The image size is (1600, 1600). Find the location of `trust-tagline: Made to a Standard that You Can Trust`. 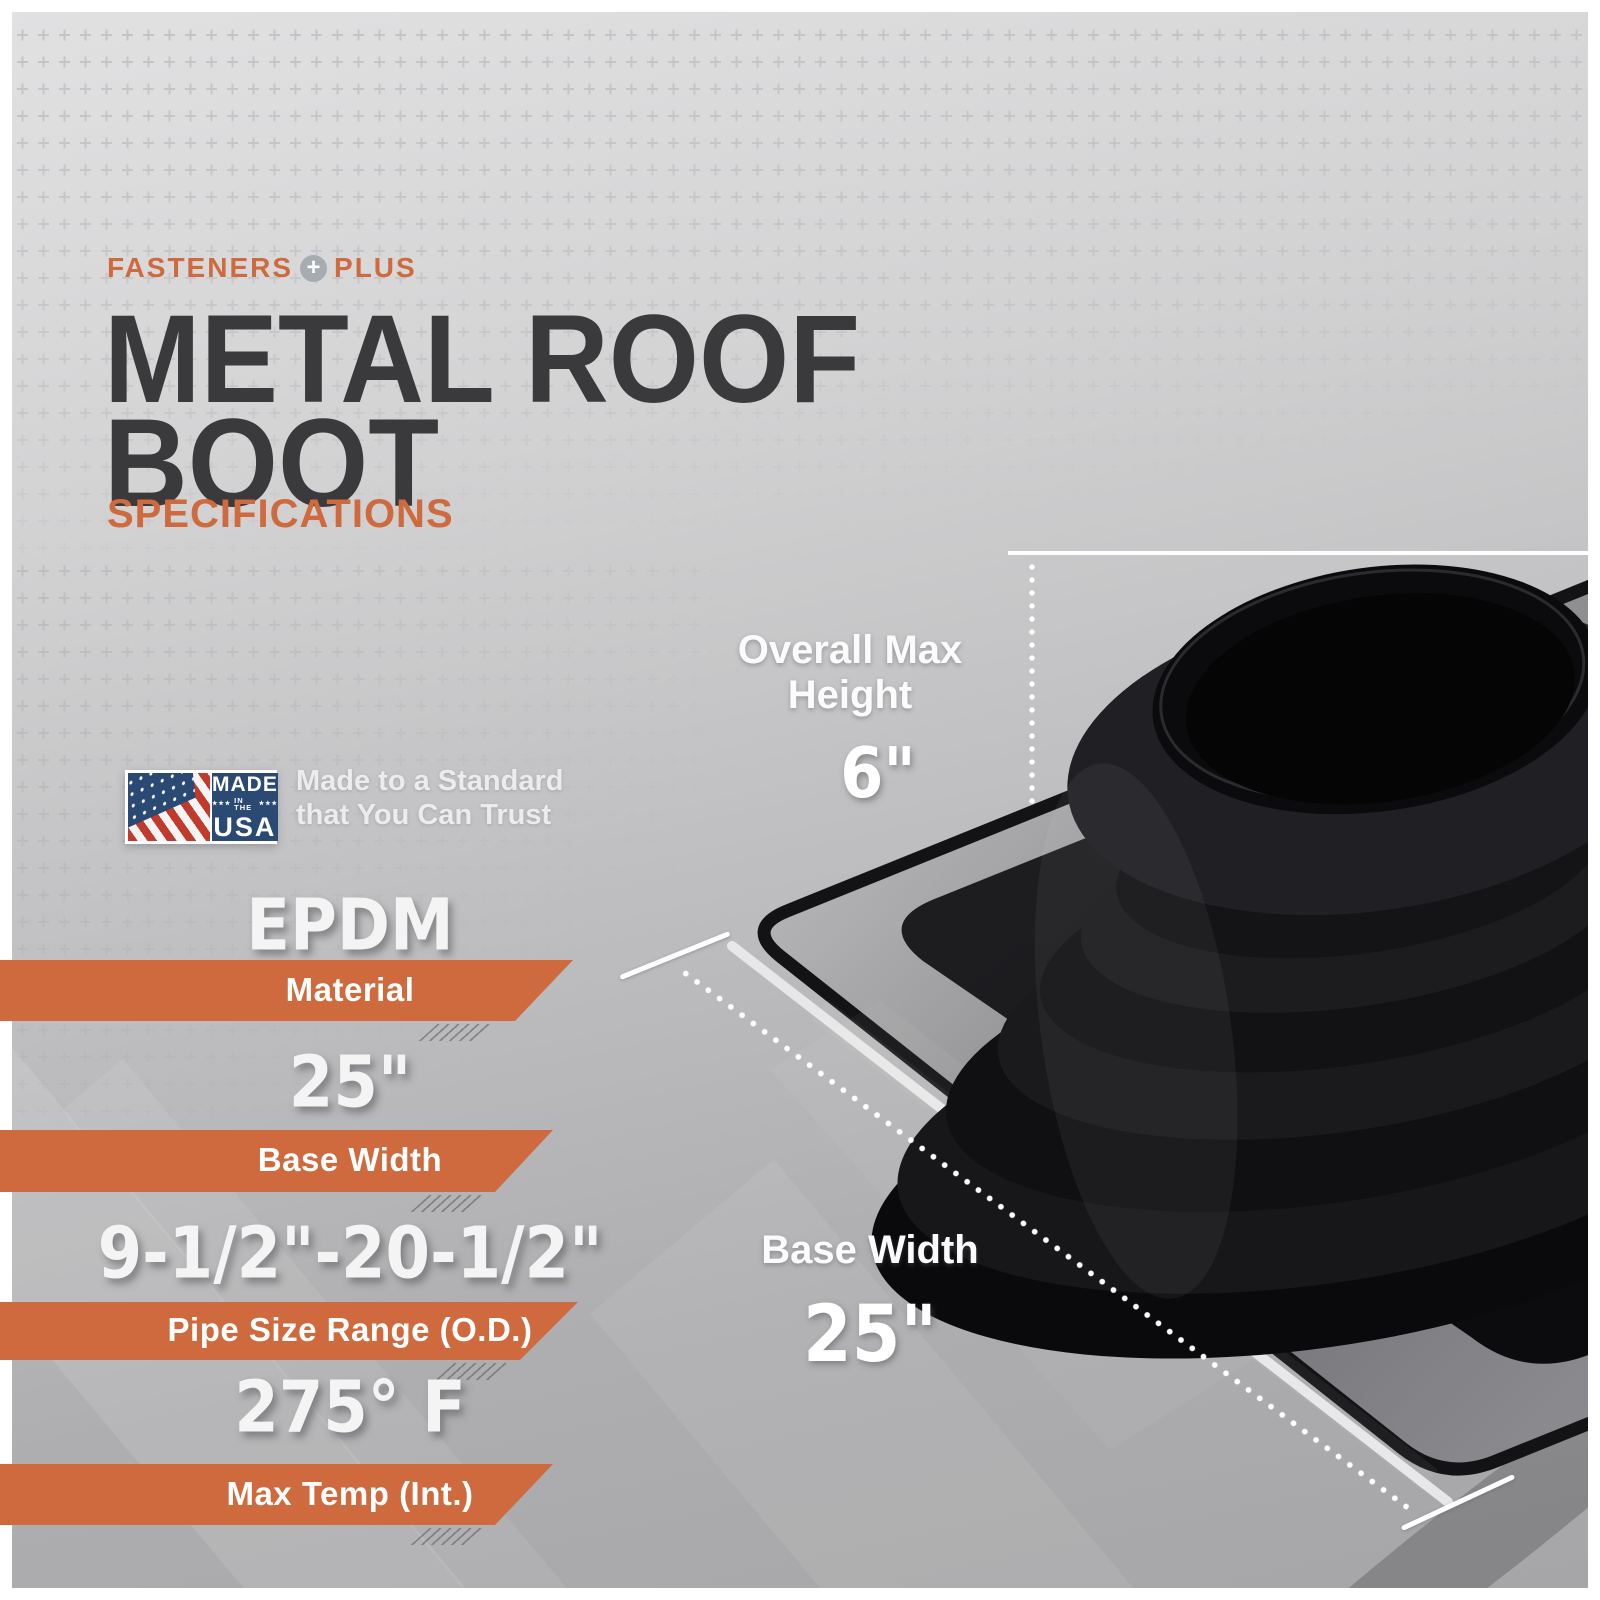

trust-tagline: Made to a Standard that You Can Trust is located at coordinates (430, 798).